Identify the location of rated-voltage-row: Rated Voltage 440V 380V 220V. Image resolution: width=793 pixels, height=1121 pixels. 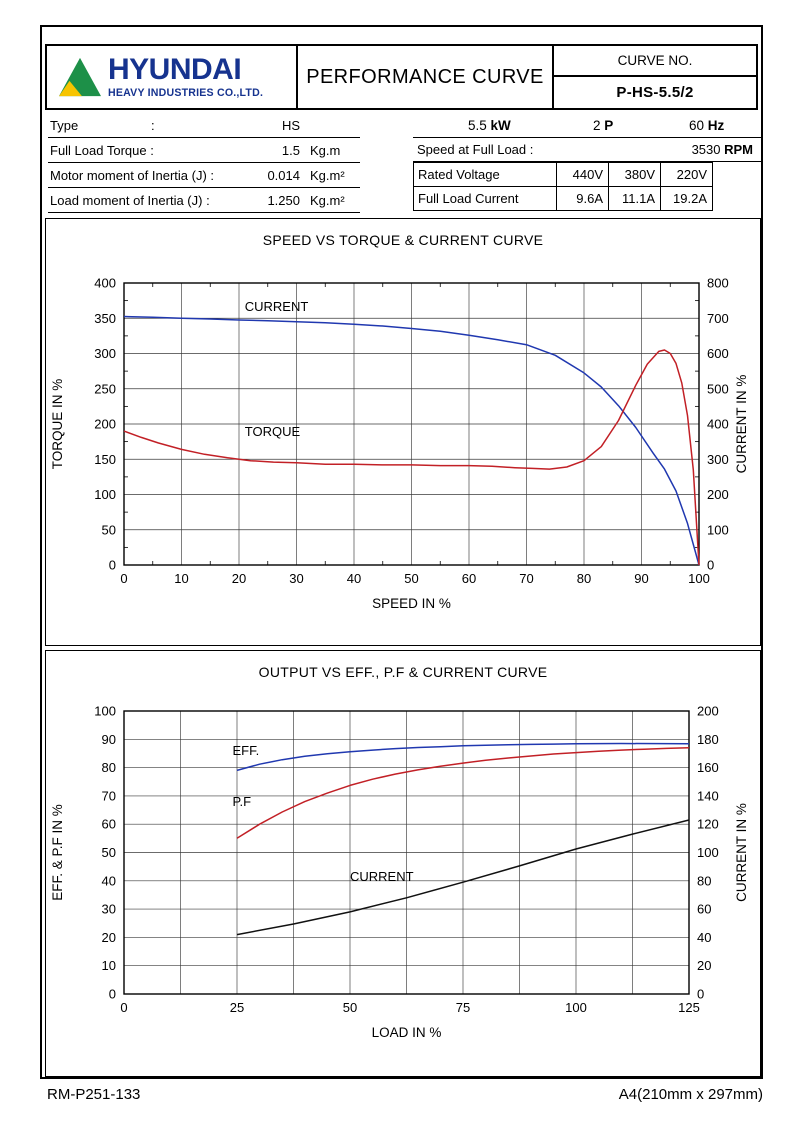
(563, 174).